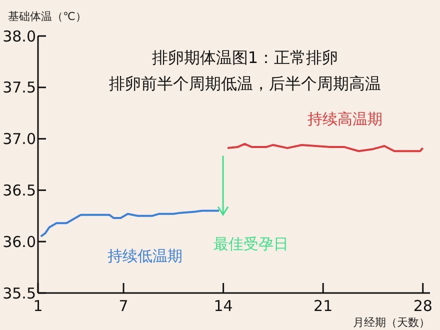 The image size is (440, 330). Describe the element at coordinates (19, 139) in the screenshot. I see `y-tick-label: 37.0` at that location.